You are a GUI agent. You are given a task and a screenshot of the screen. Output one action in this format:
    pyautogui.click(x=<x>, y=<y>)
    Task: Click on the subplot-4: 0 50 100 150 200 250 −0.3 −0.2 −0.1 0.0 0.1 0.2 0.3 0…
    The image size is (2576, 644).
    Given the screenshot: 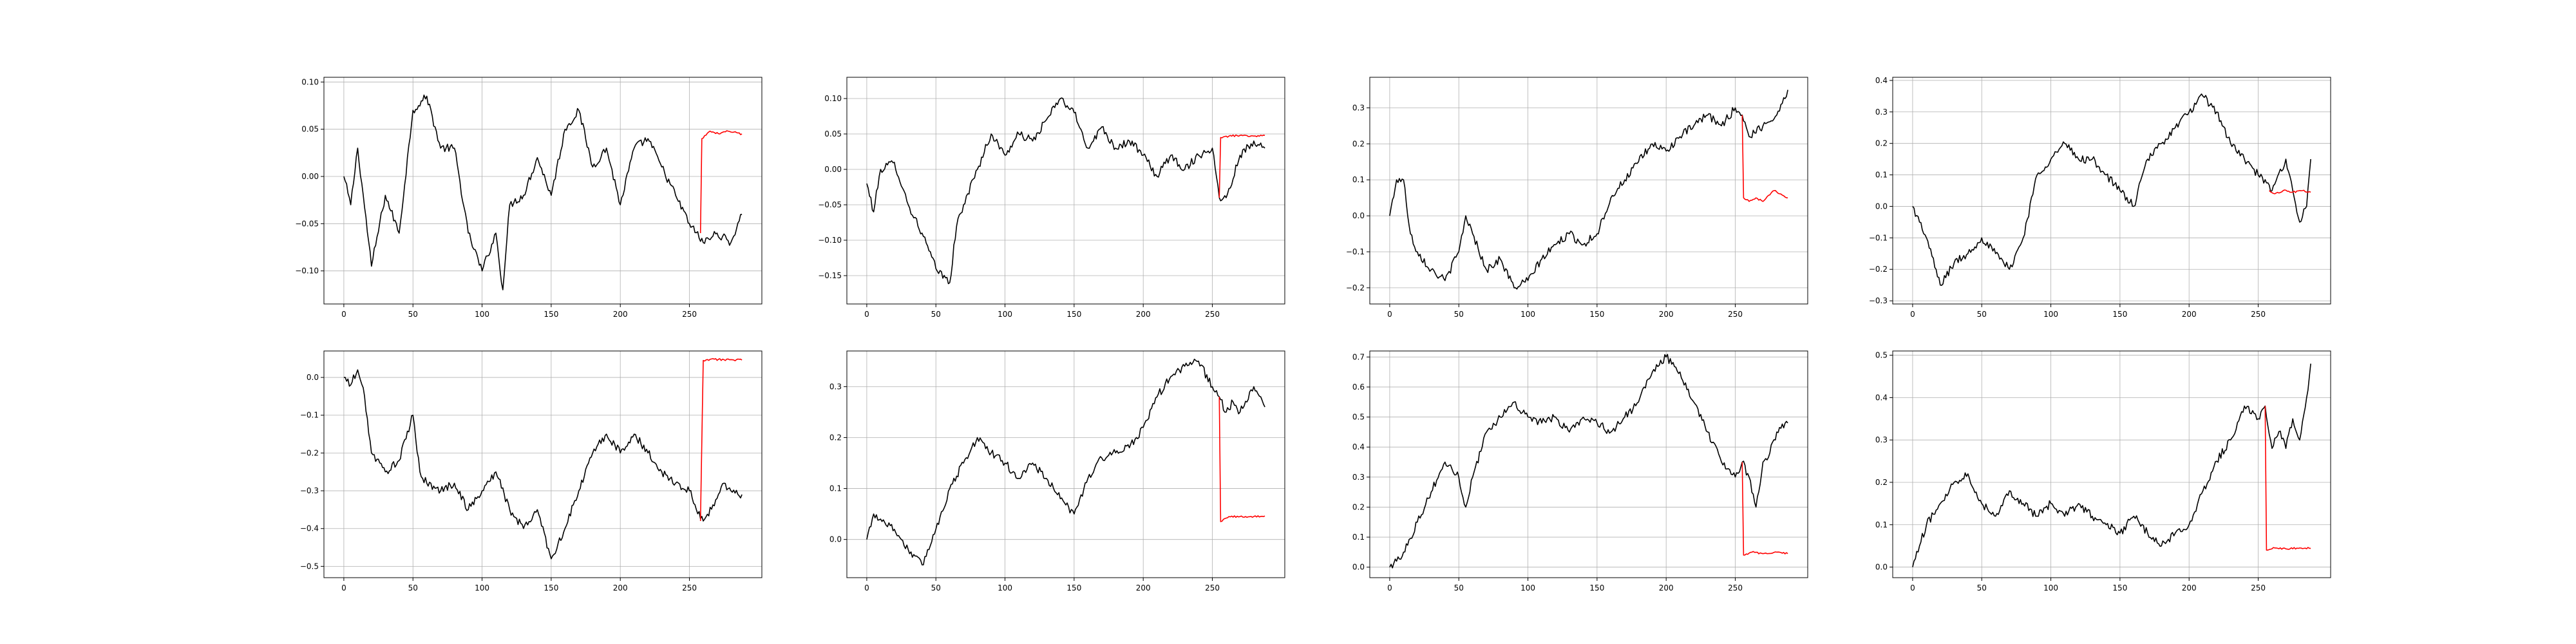 What is the action you would take?
    pyautogui.click(x=2100, y=198)
    